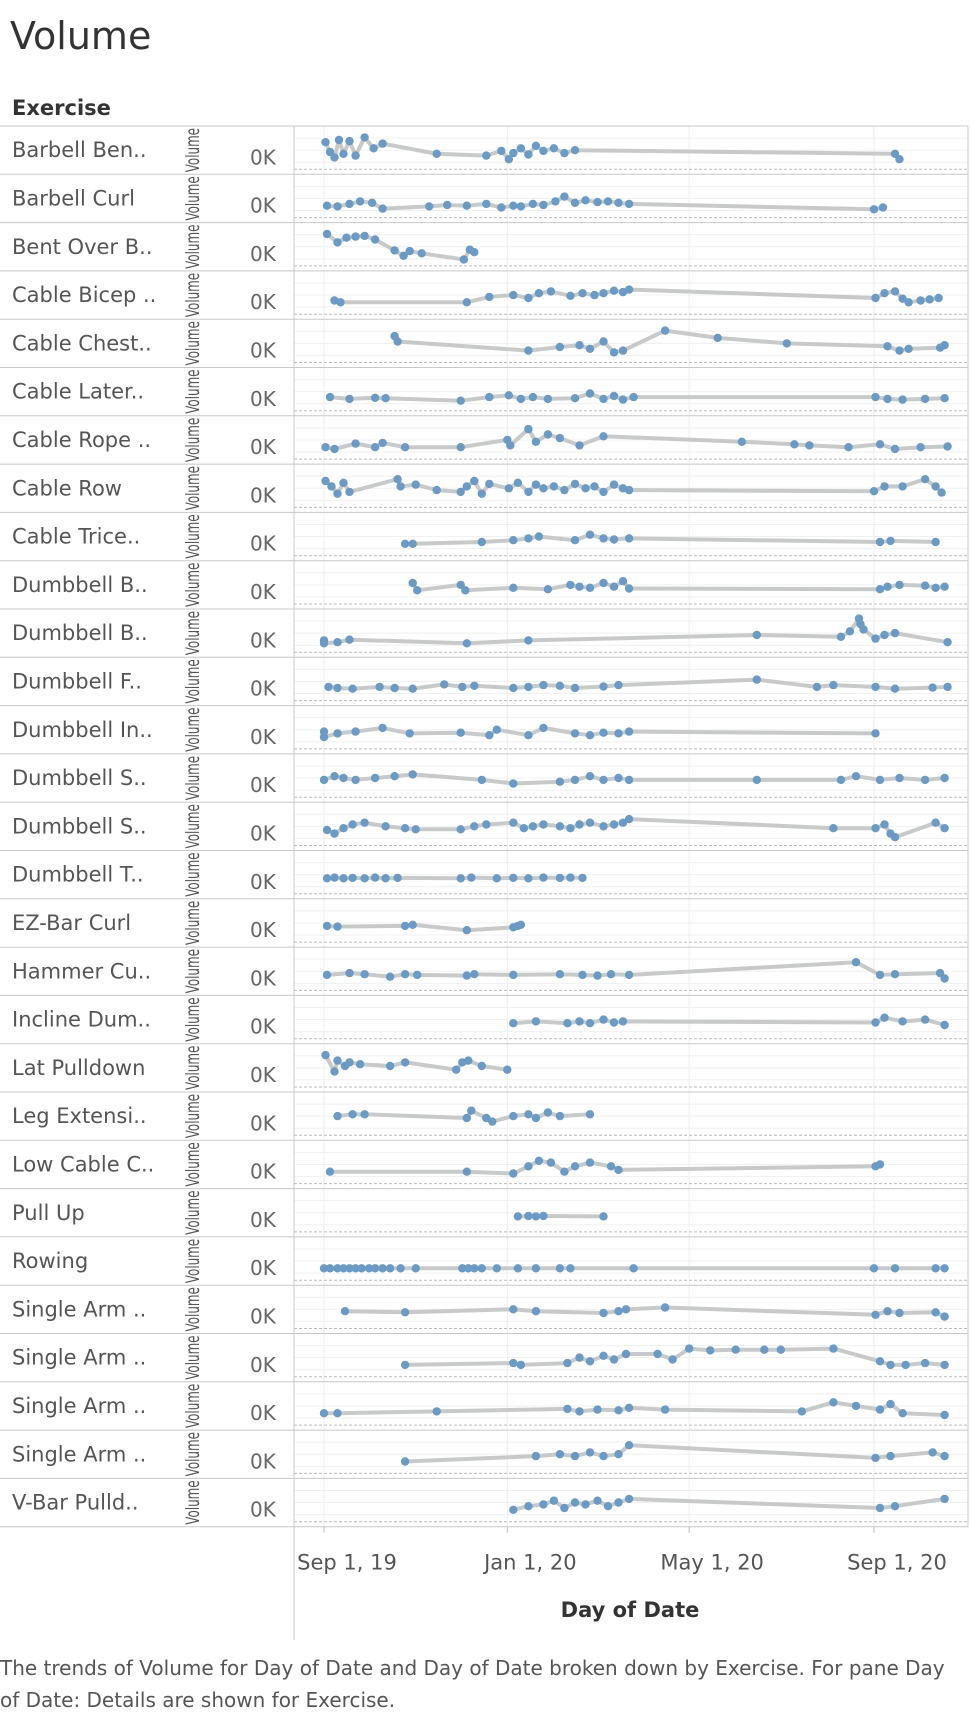  What do you see at coordinates (630, 1610) in the screenshot?
I see `x-axis-label: Day of Date` at bounding box center [630, 1610].